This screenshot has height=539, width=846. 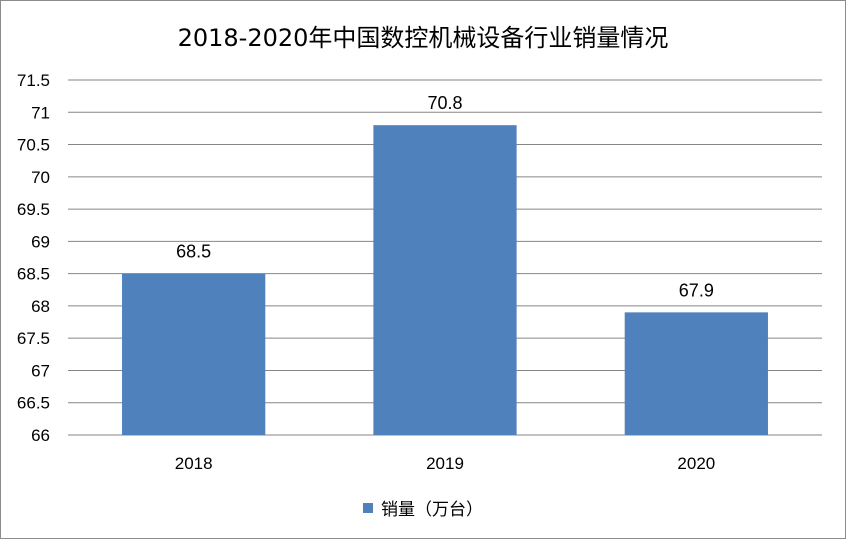 What do you see at coordinates (40, 112) in the screenshot?
I see `y-tick-label: 71` at bounding box center [40, 112].